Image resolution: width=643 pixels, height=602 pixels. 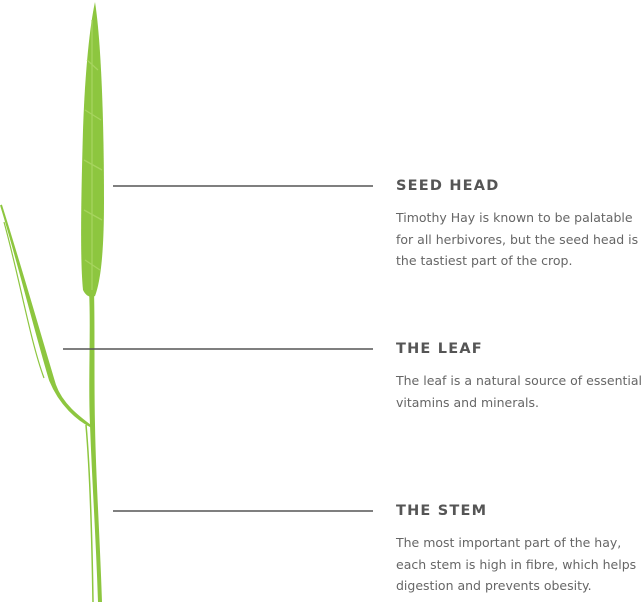 I want to click on section-text: digestion and prevents obesity., so click(x=494, y=585).